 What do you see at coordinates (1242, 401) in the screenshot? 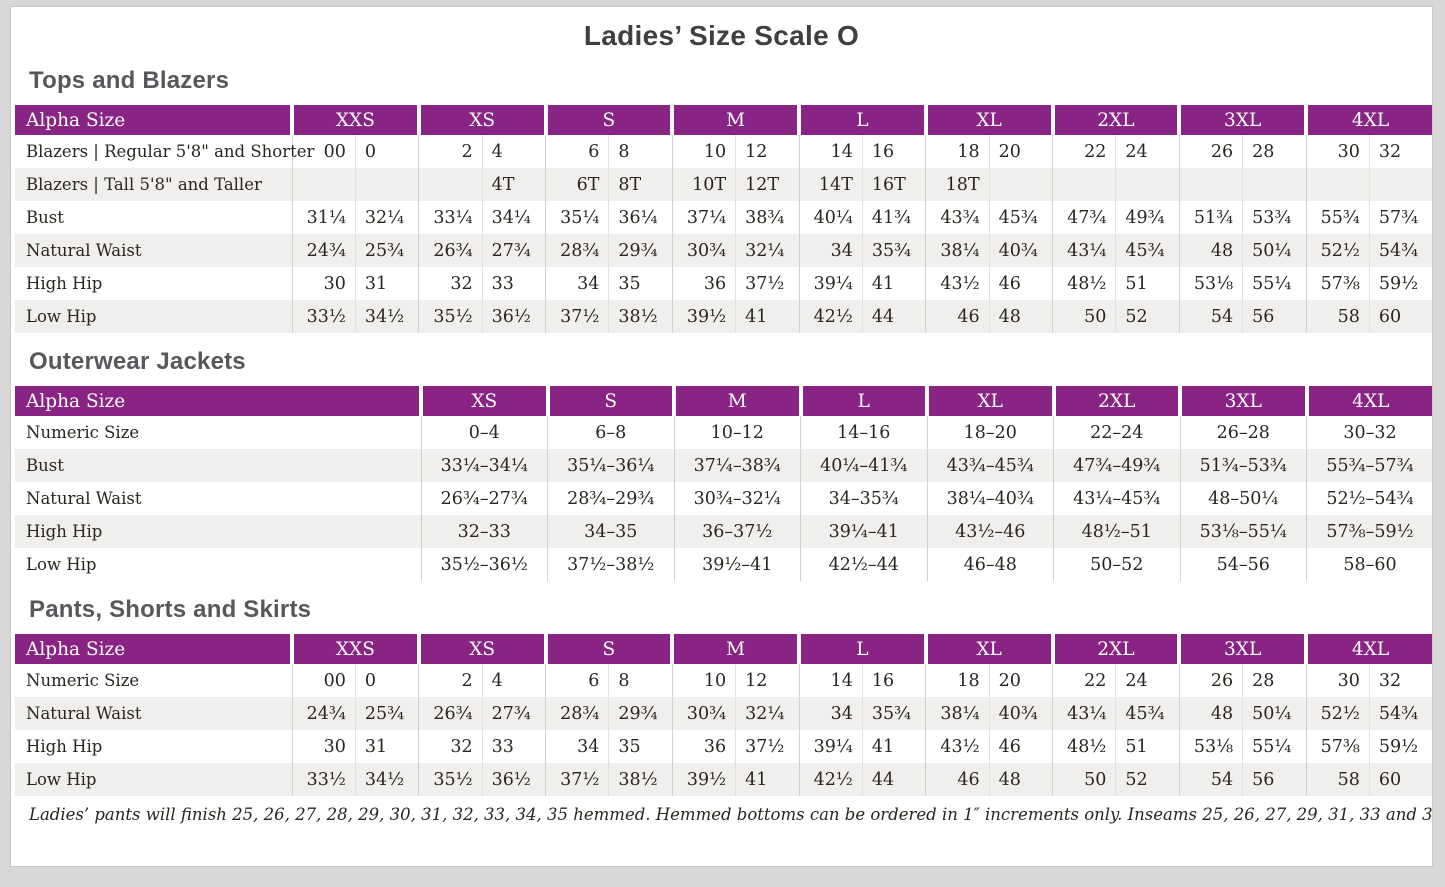
I see `size-col-header: 3XL` at bounding box center [1242, 401].